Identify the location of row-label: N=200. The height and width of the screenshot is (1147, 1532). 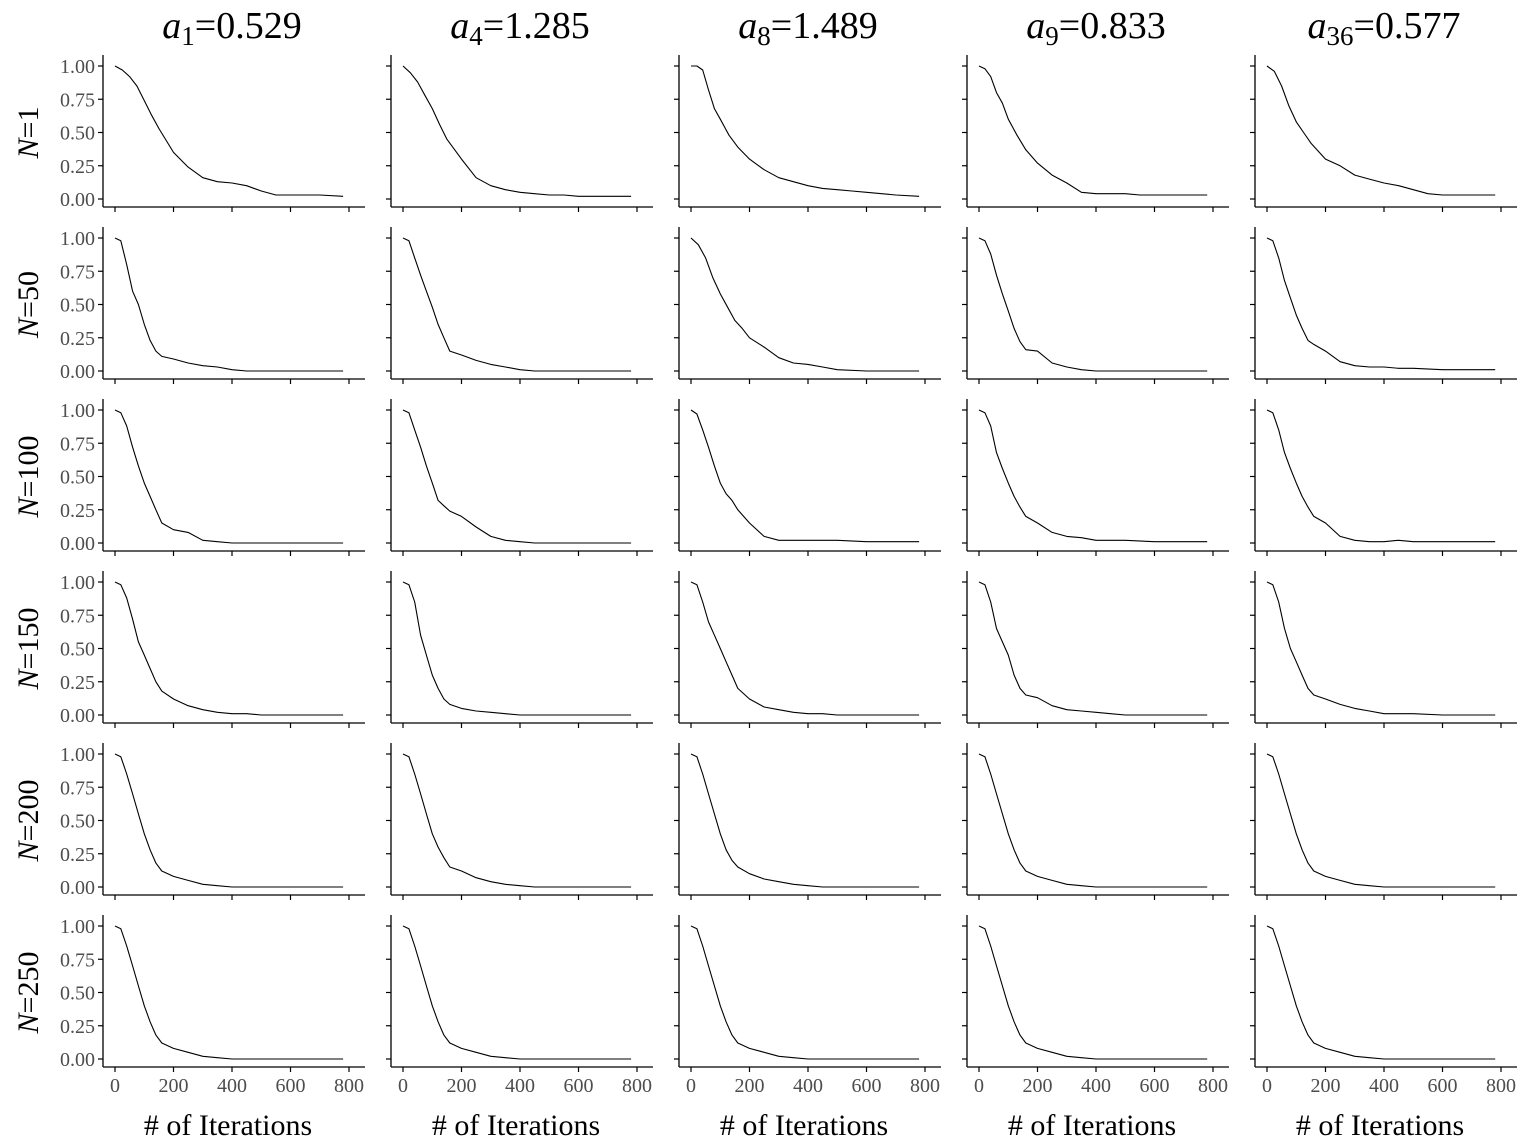
(28, 821).